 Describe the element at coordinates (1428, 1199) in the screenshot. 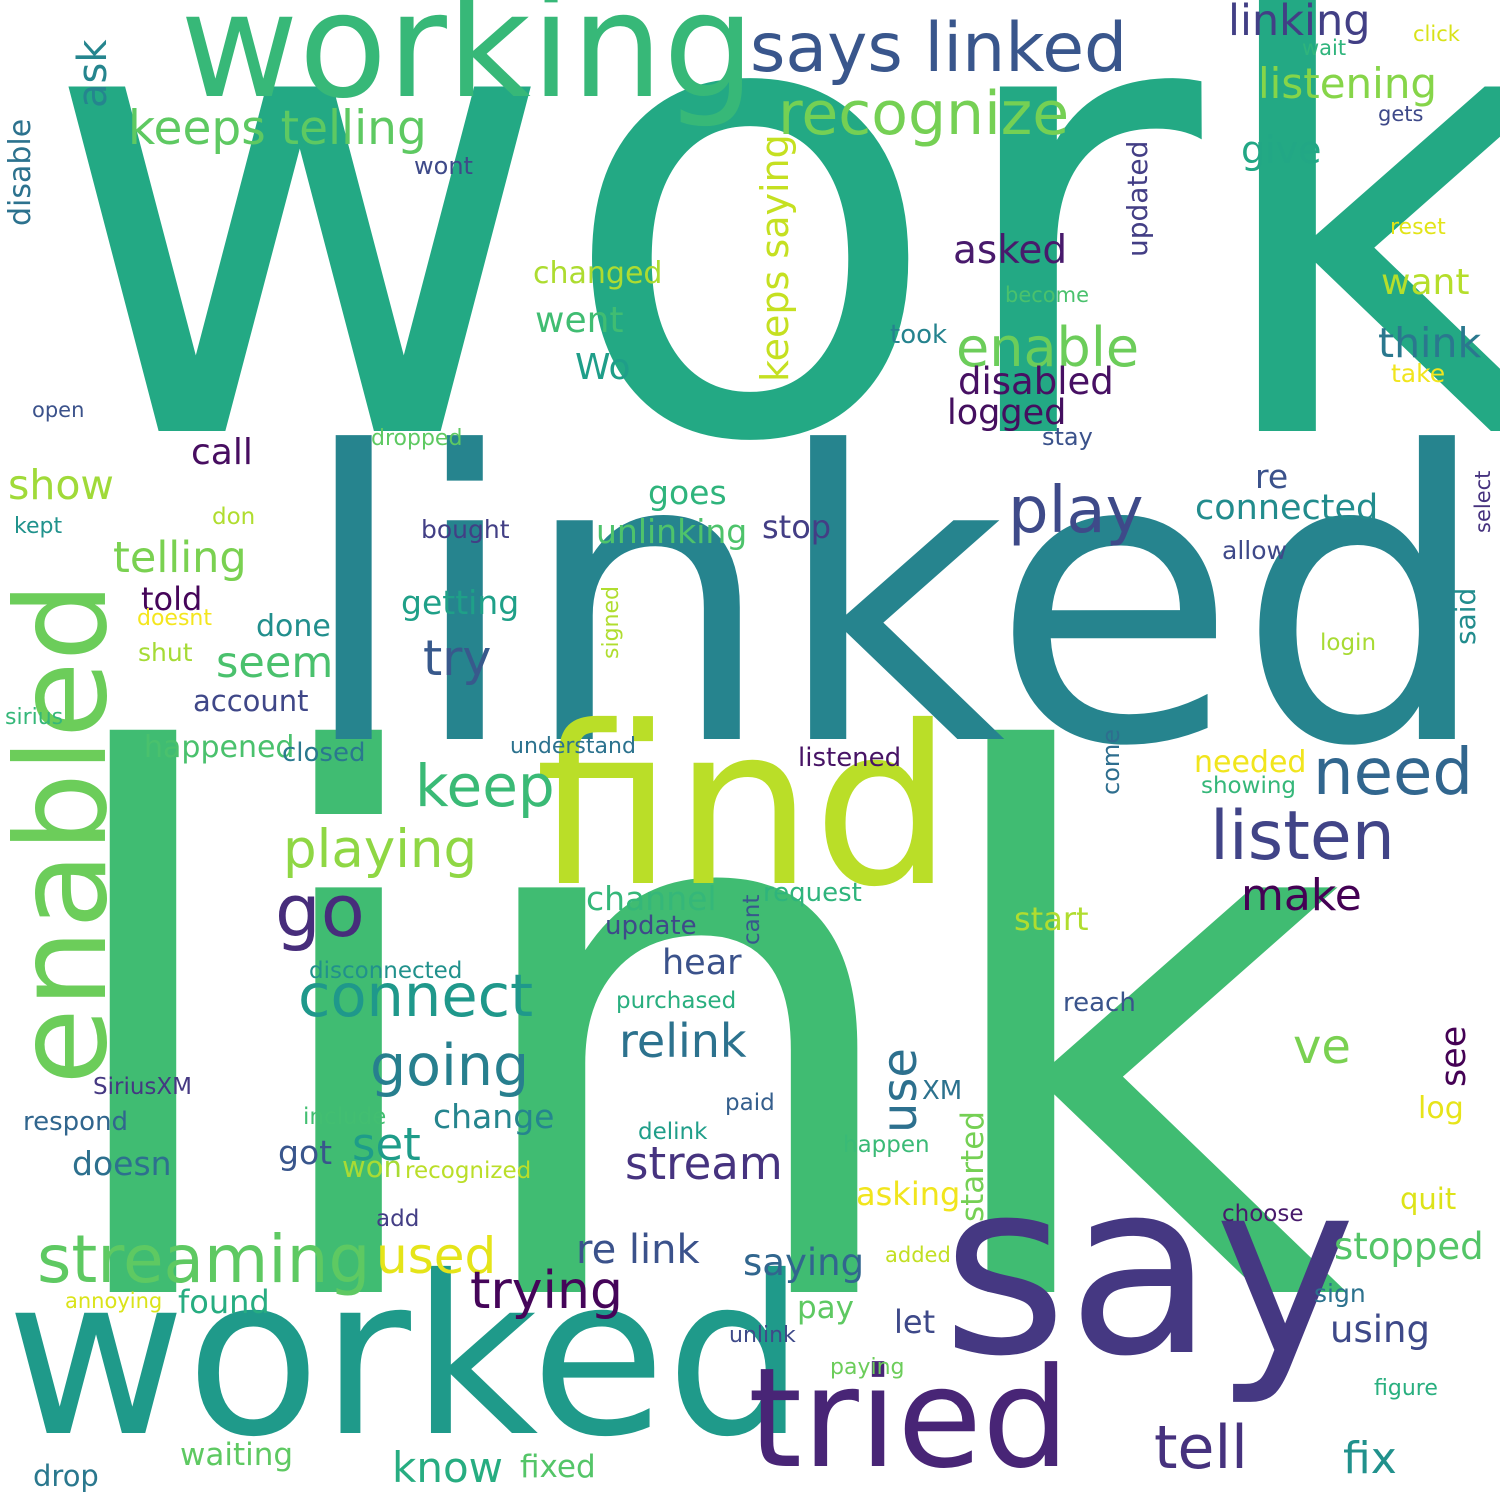

I see `word: quit` at that location.